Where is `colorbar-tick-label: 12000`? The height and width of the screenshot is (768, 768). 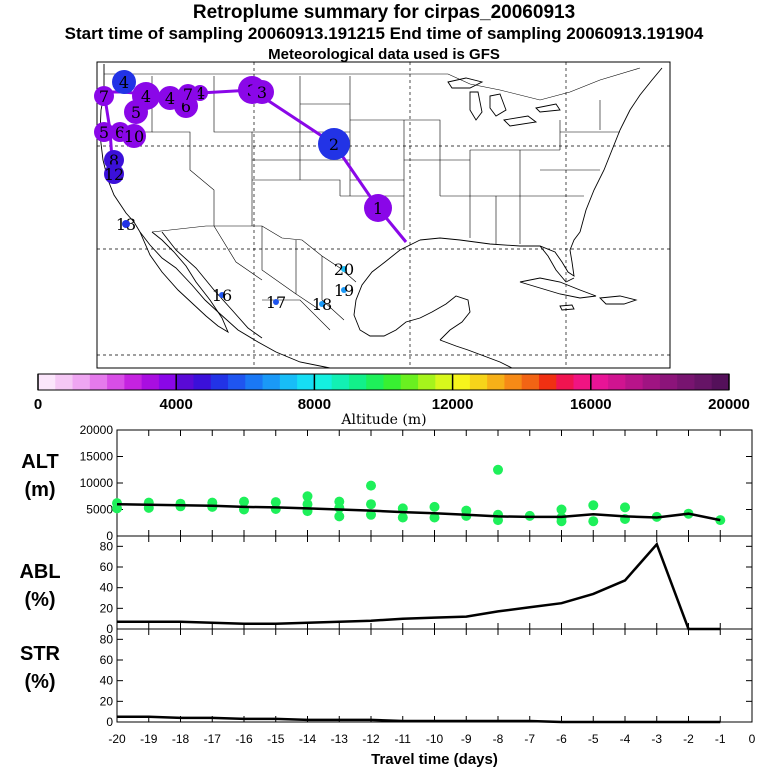
colorbar-tick-label: 12000 is located at coordinates (453, 404).